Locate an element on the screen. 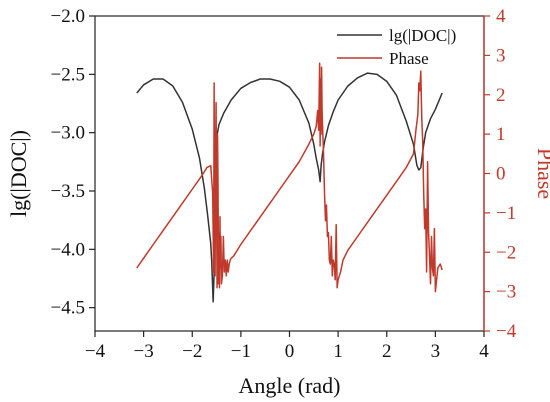  x-tick-label: 2 is located at coordinates (387, 351).